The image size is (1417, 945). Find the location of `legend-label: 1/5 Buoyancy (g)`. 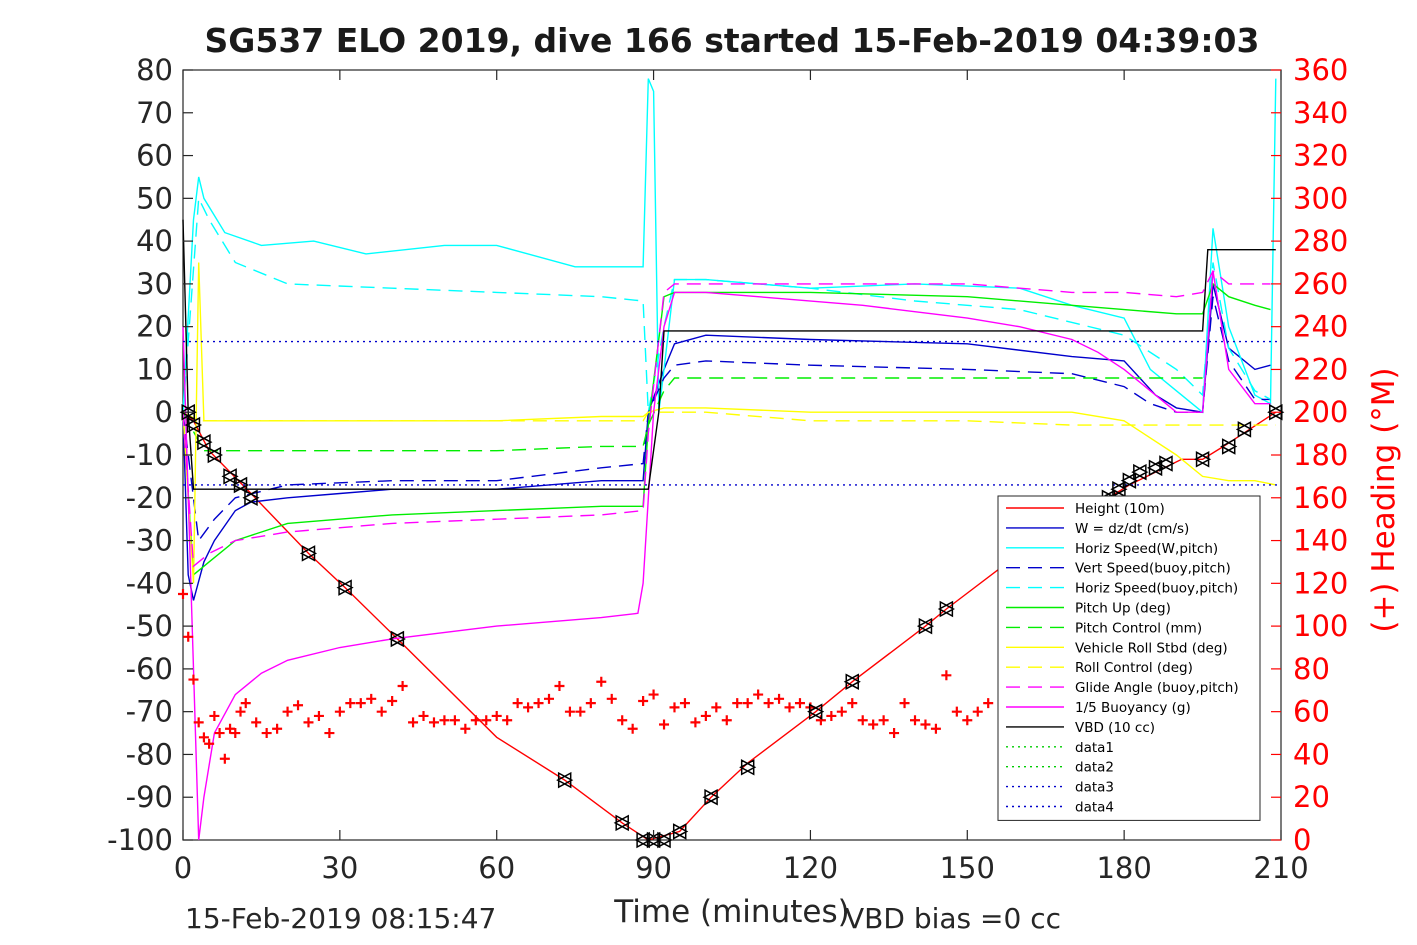

legend-label: 1/5 Buoyancy (g) is located at coordinates (1133, 708).